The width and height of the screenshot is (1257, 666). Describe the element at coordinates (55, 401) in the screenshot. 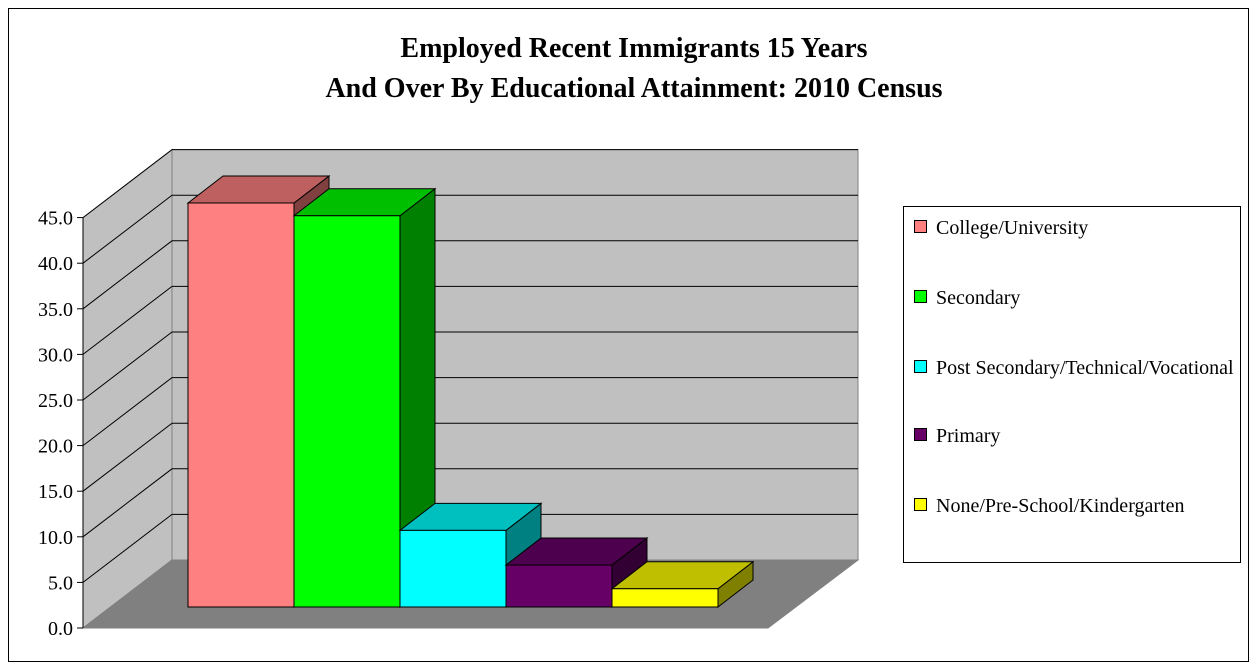

I see `y-tick-label: 25.0` at that location.